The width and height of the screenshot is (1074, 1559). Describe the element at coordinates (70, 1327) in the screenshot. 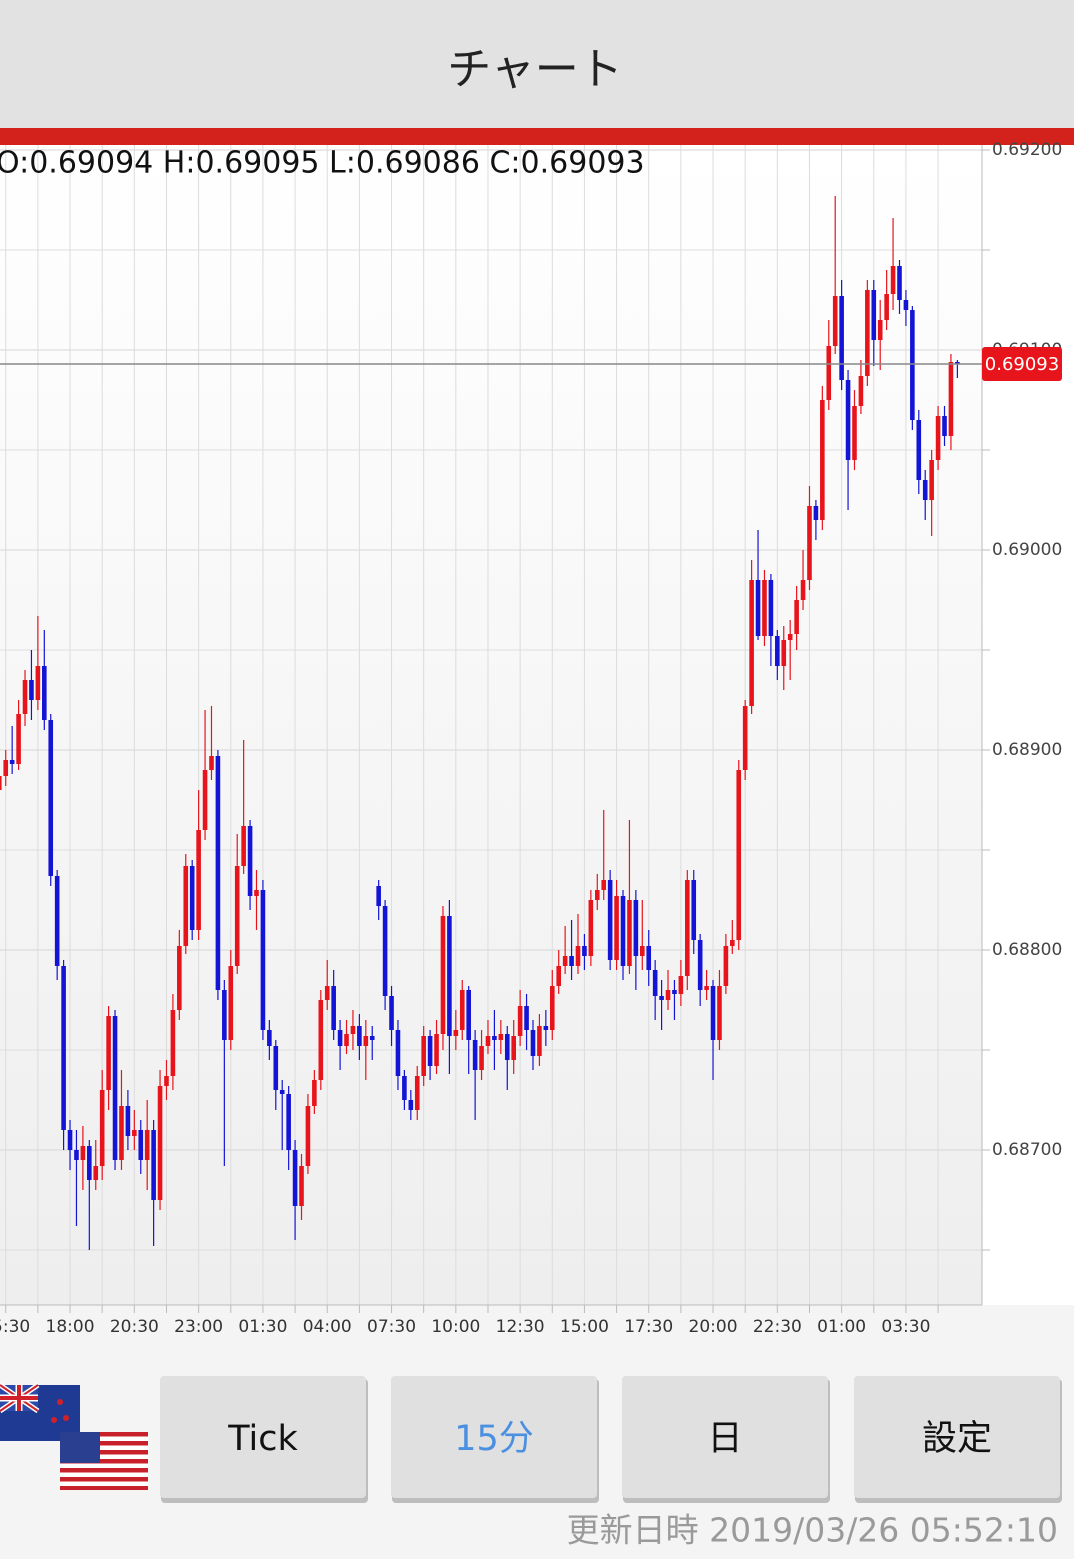

I see `x-tick-label: 18:00` at that location.